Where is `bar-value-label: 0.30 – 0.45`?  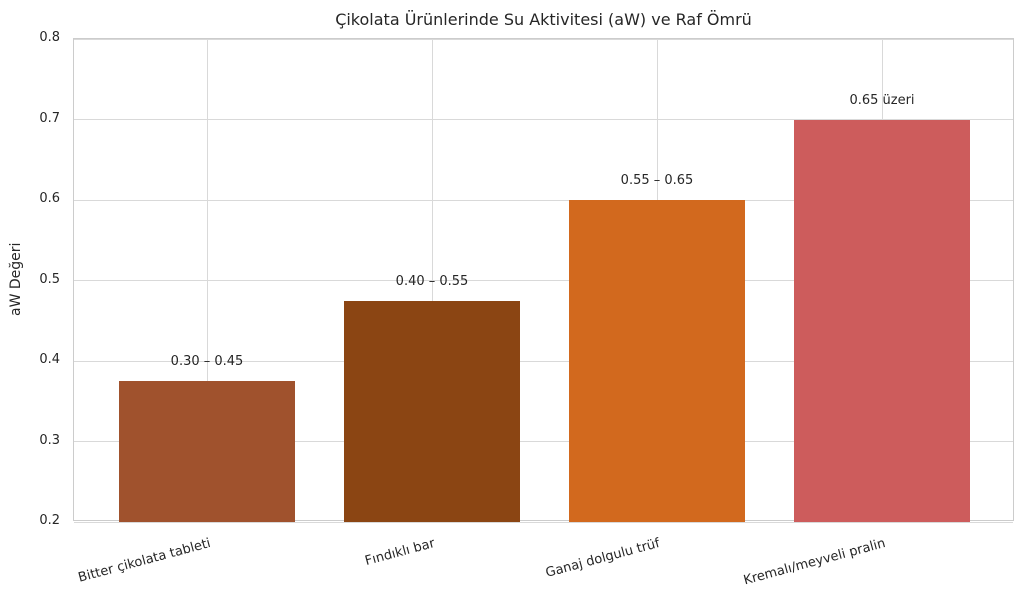 bar-value-label: 0.30 – 0.45 is located at coordinates (207, 362).